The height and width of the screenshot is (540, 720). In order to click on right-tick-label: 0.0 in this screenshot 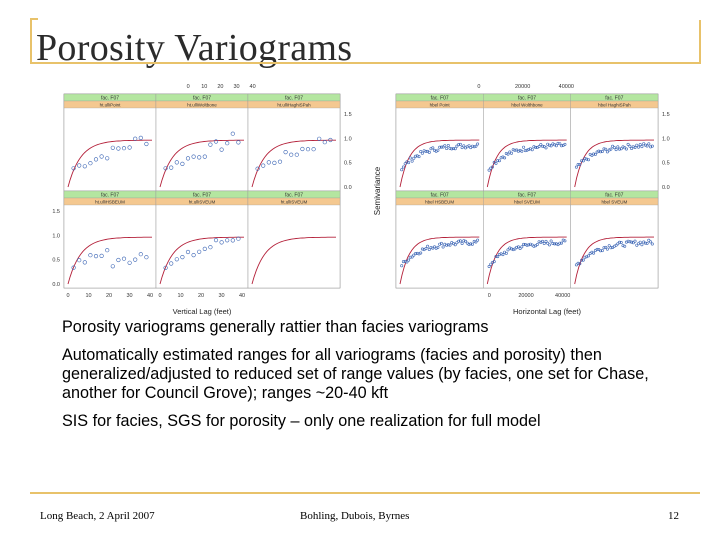, I will do `click(666, 188)`.